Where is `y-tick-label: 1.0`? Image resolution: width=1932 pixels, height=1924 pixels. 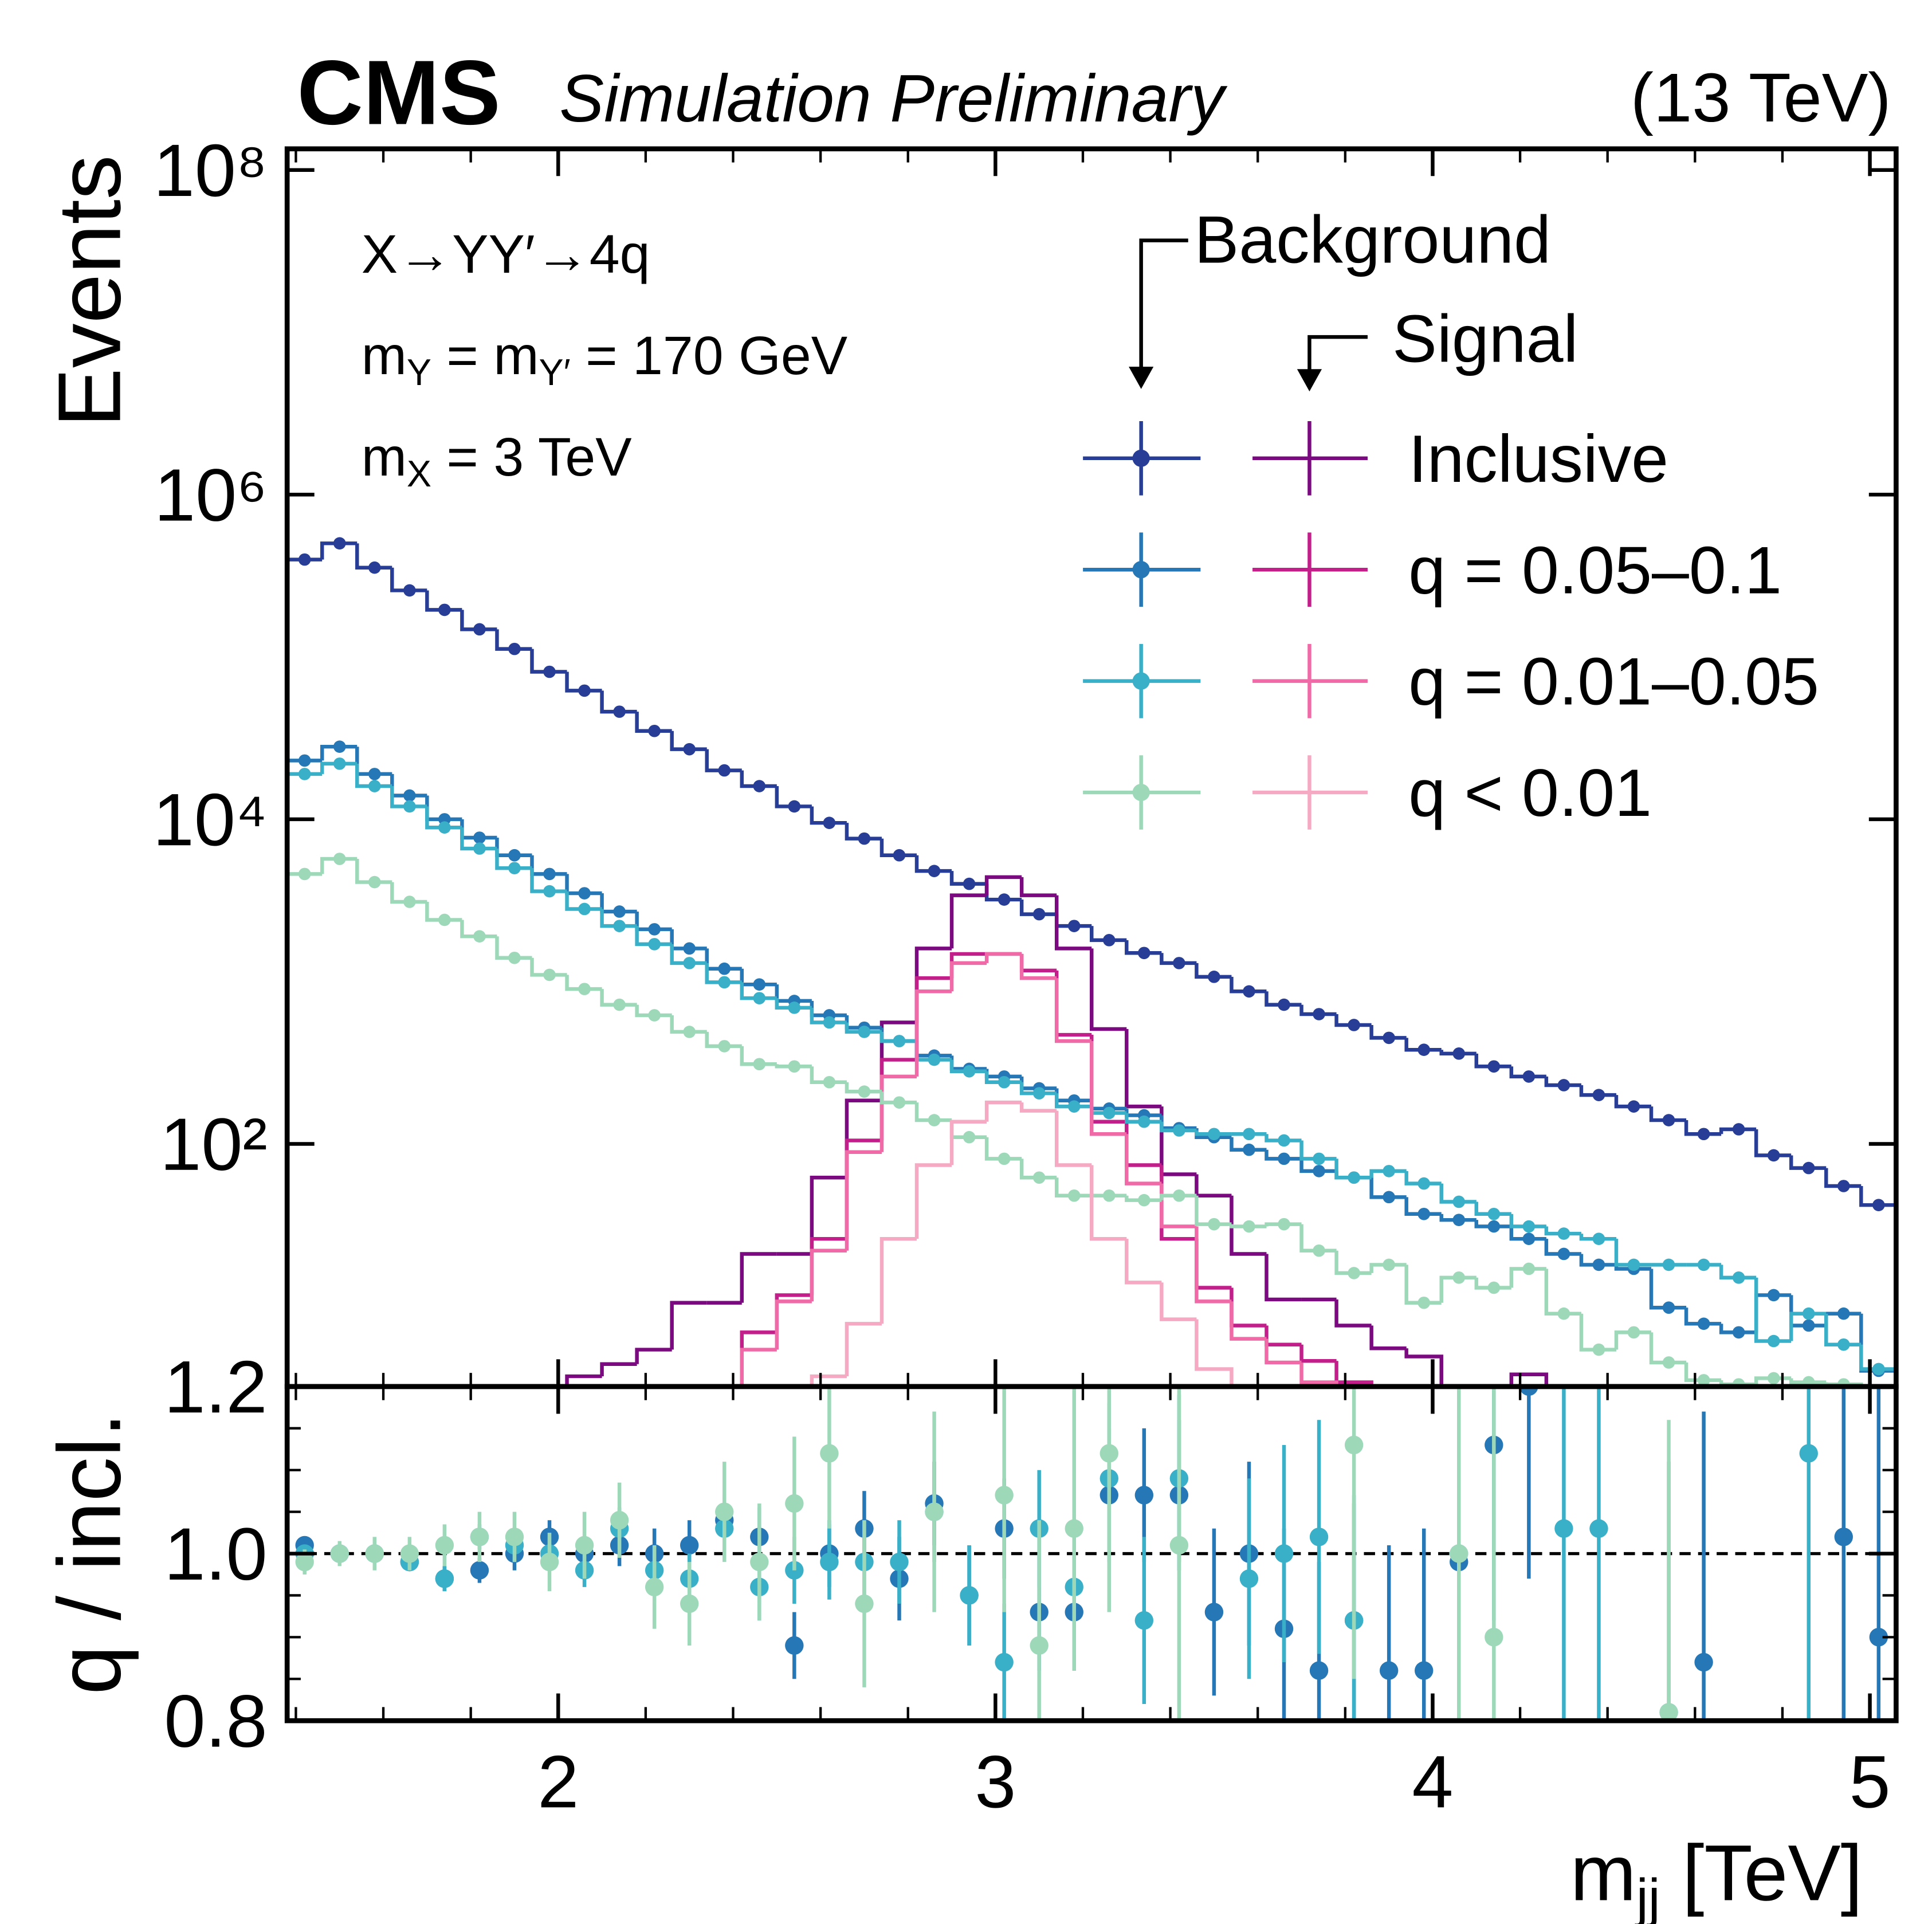
y-tick-label: 1.0 is located at coordinates (216, 1554).